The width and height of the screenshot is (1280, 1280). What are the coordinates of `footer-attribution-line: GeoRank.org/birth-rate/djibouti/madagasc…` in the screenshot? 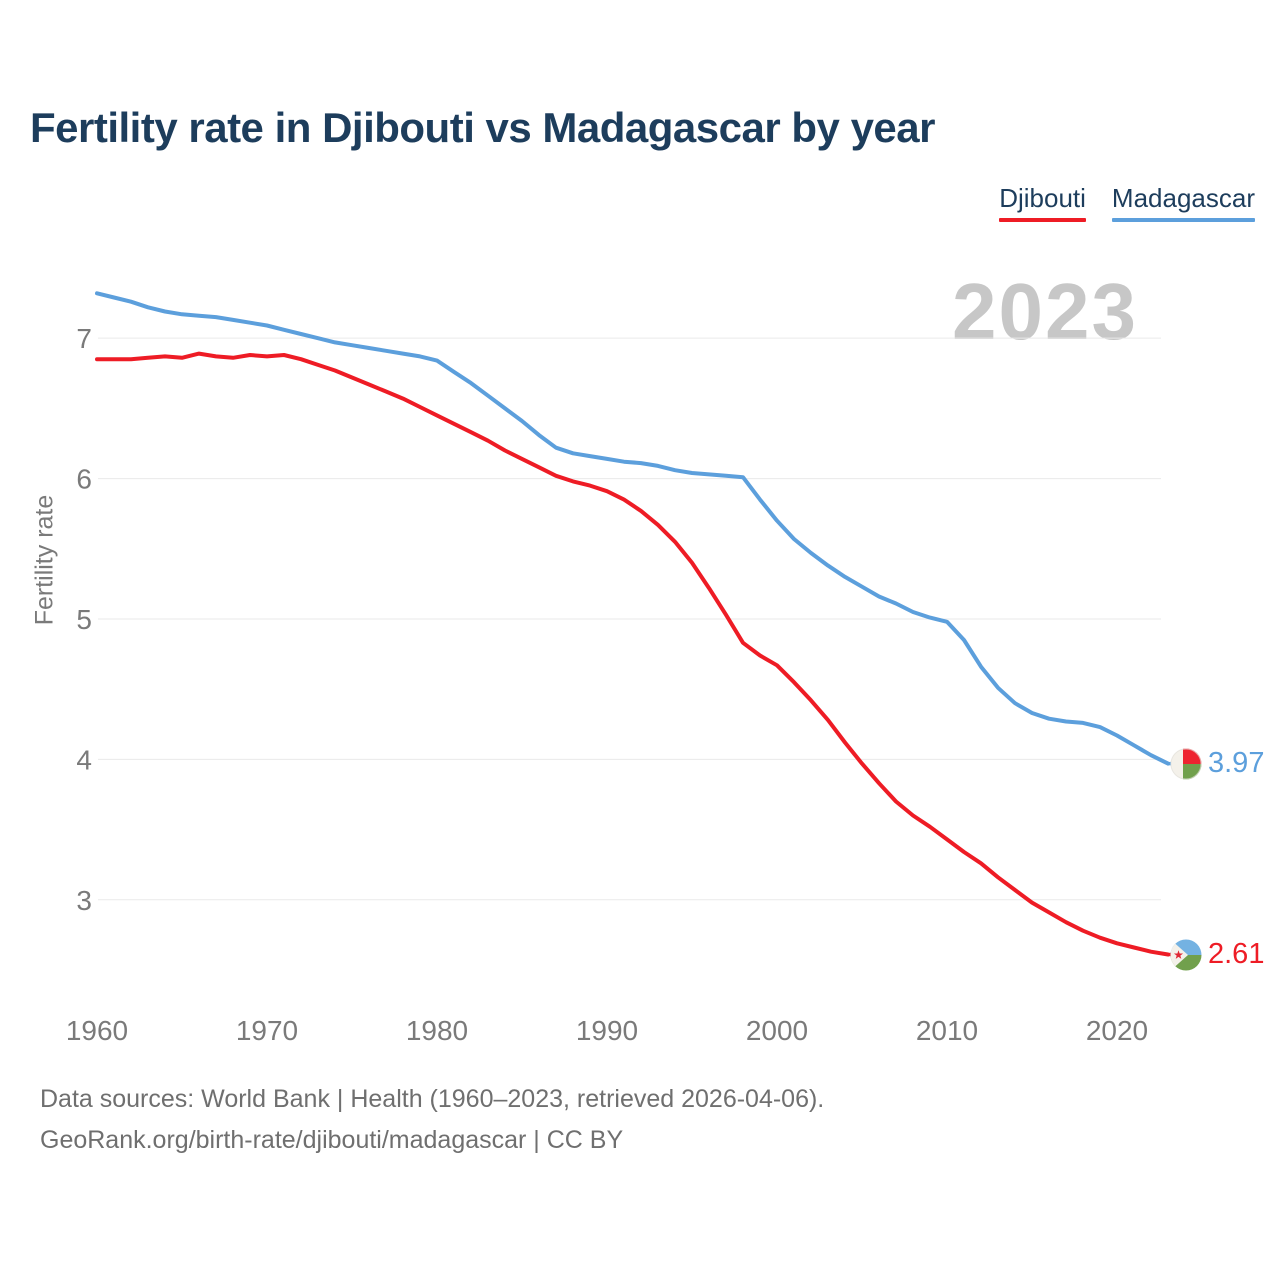 It's located at (332, 1140).